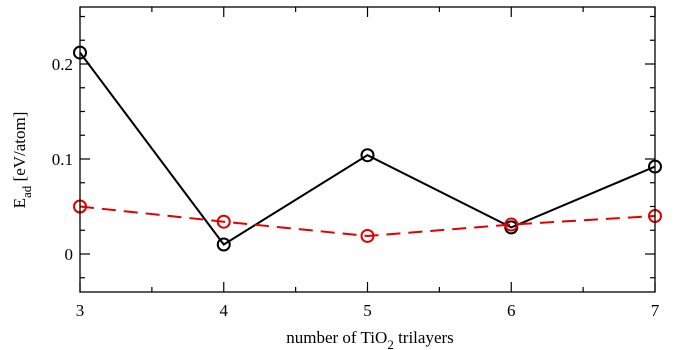 The width and height of the screenshot is (676, 350). What do you see at coordinates (62, 159) in the screenshot?
I see `y-tick-label: 0.1` at bounding box center [62, 159].